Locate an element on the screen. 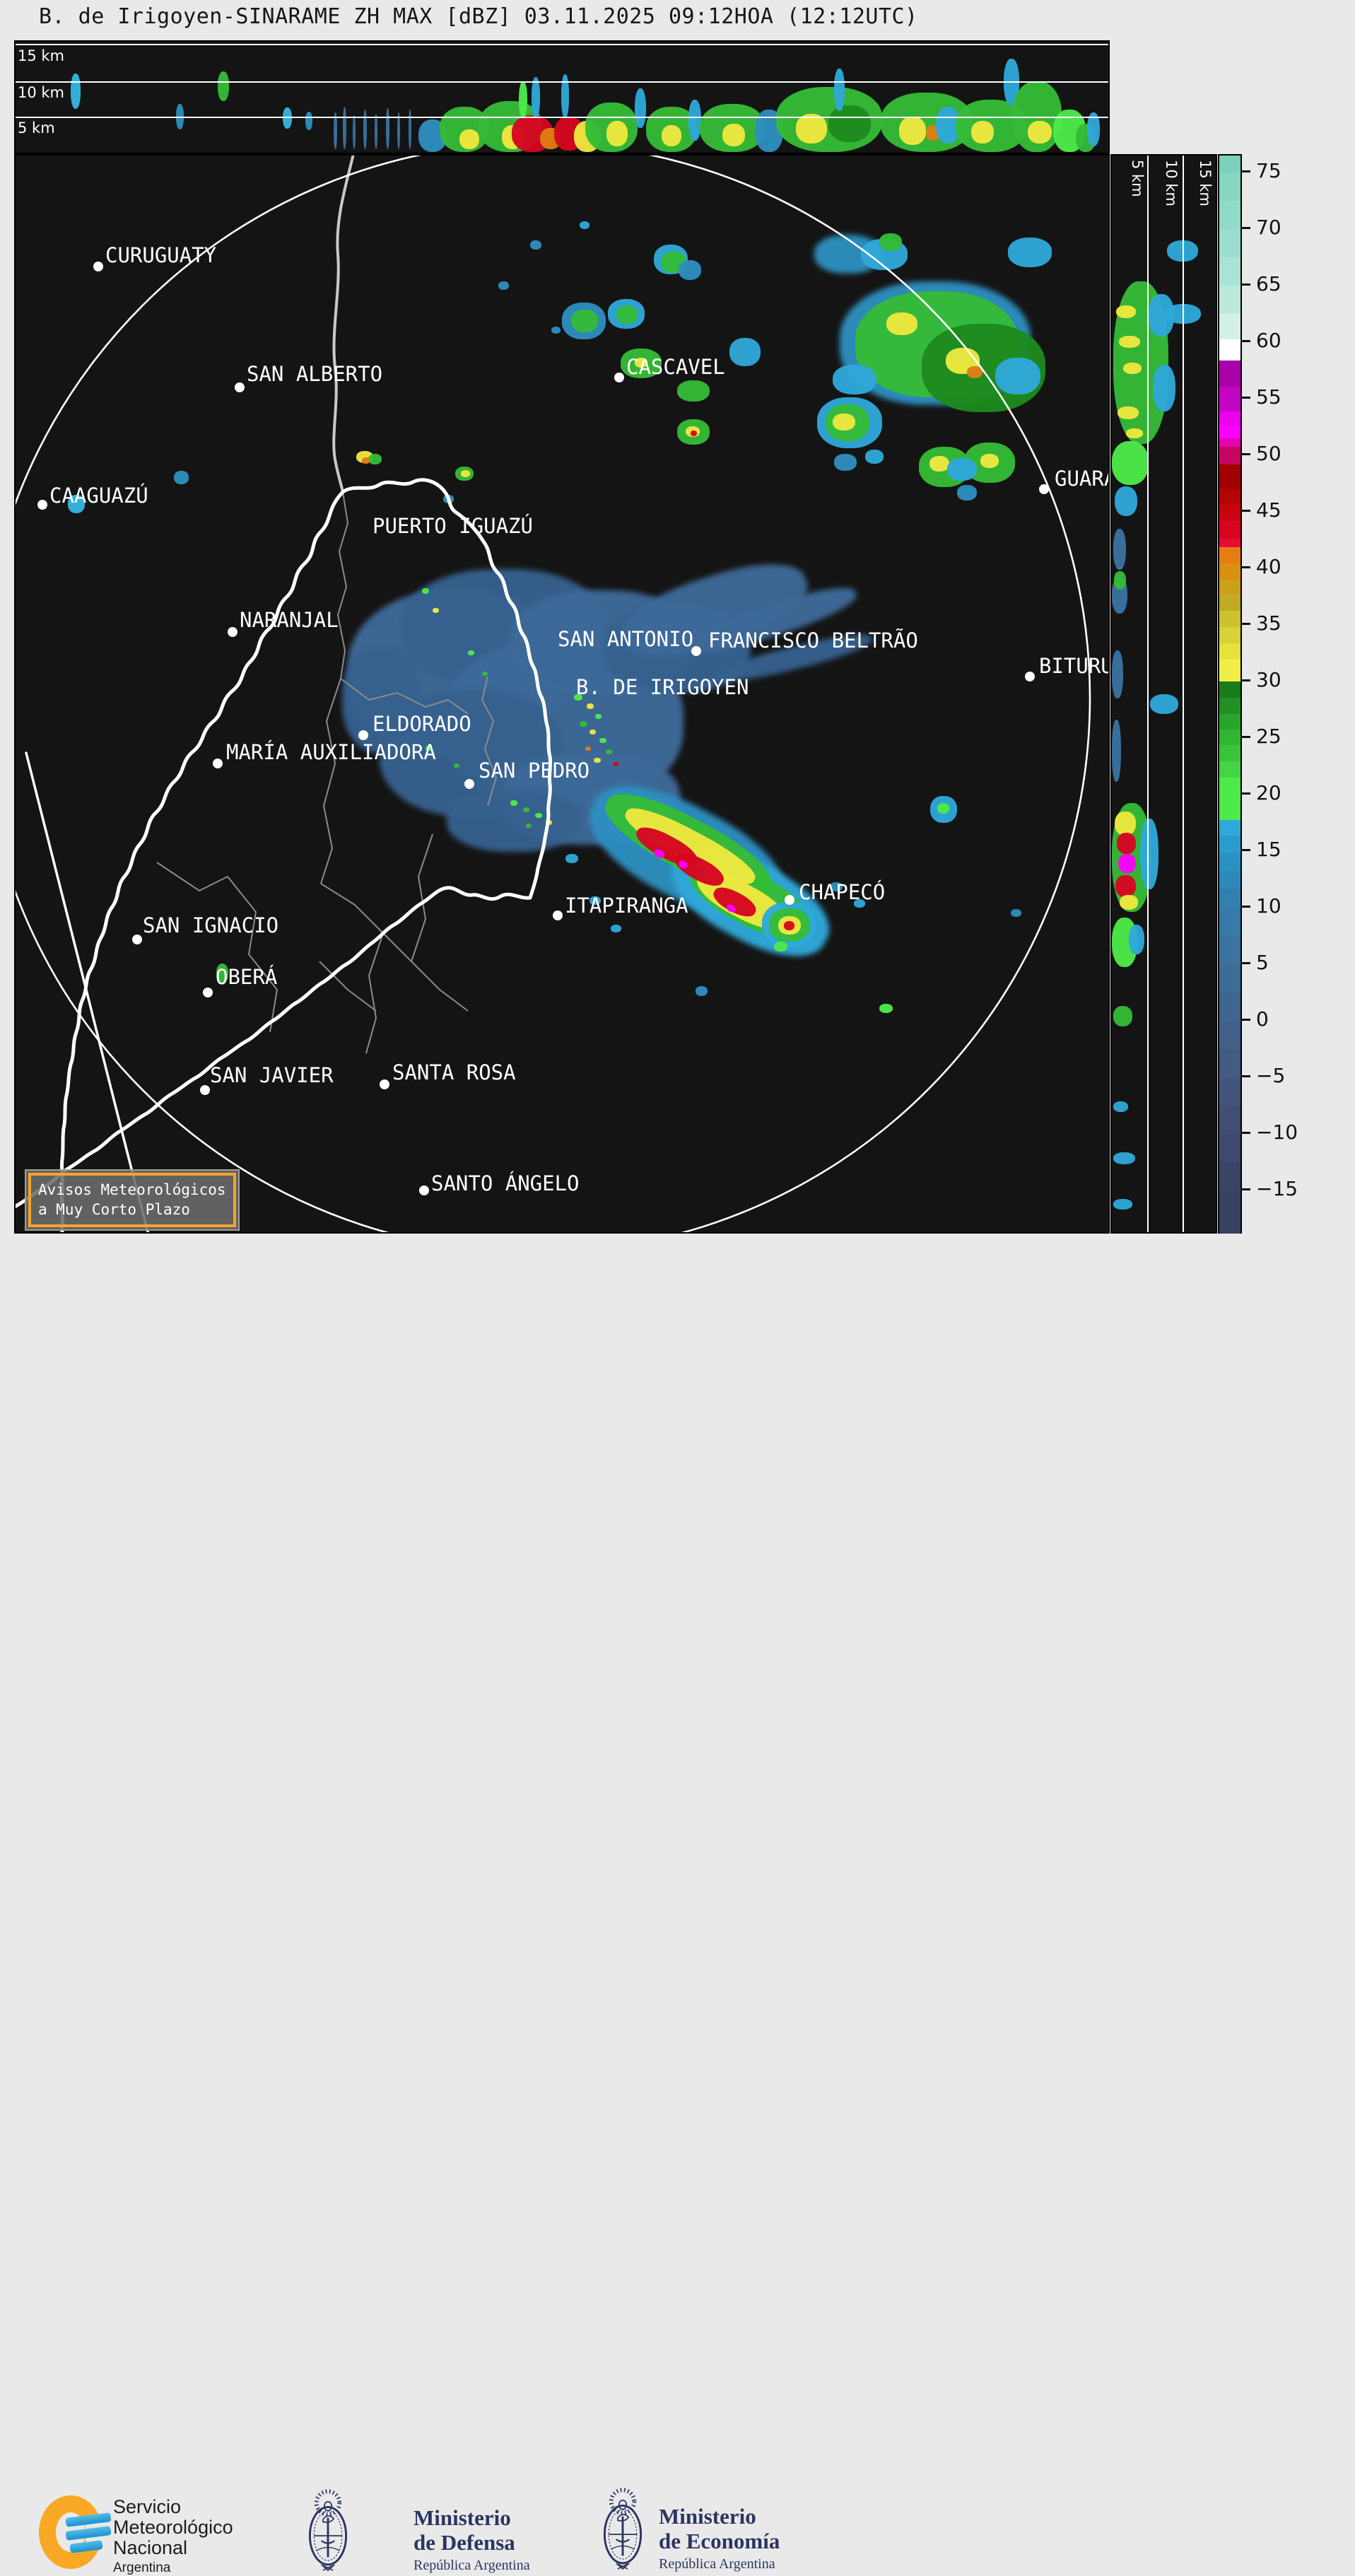 This screenshot has width=1355, height=2576. colorbar-tick-label: 60 is located at coordinates (1268, 340).